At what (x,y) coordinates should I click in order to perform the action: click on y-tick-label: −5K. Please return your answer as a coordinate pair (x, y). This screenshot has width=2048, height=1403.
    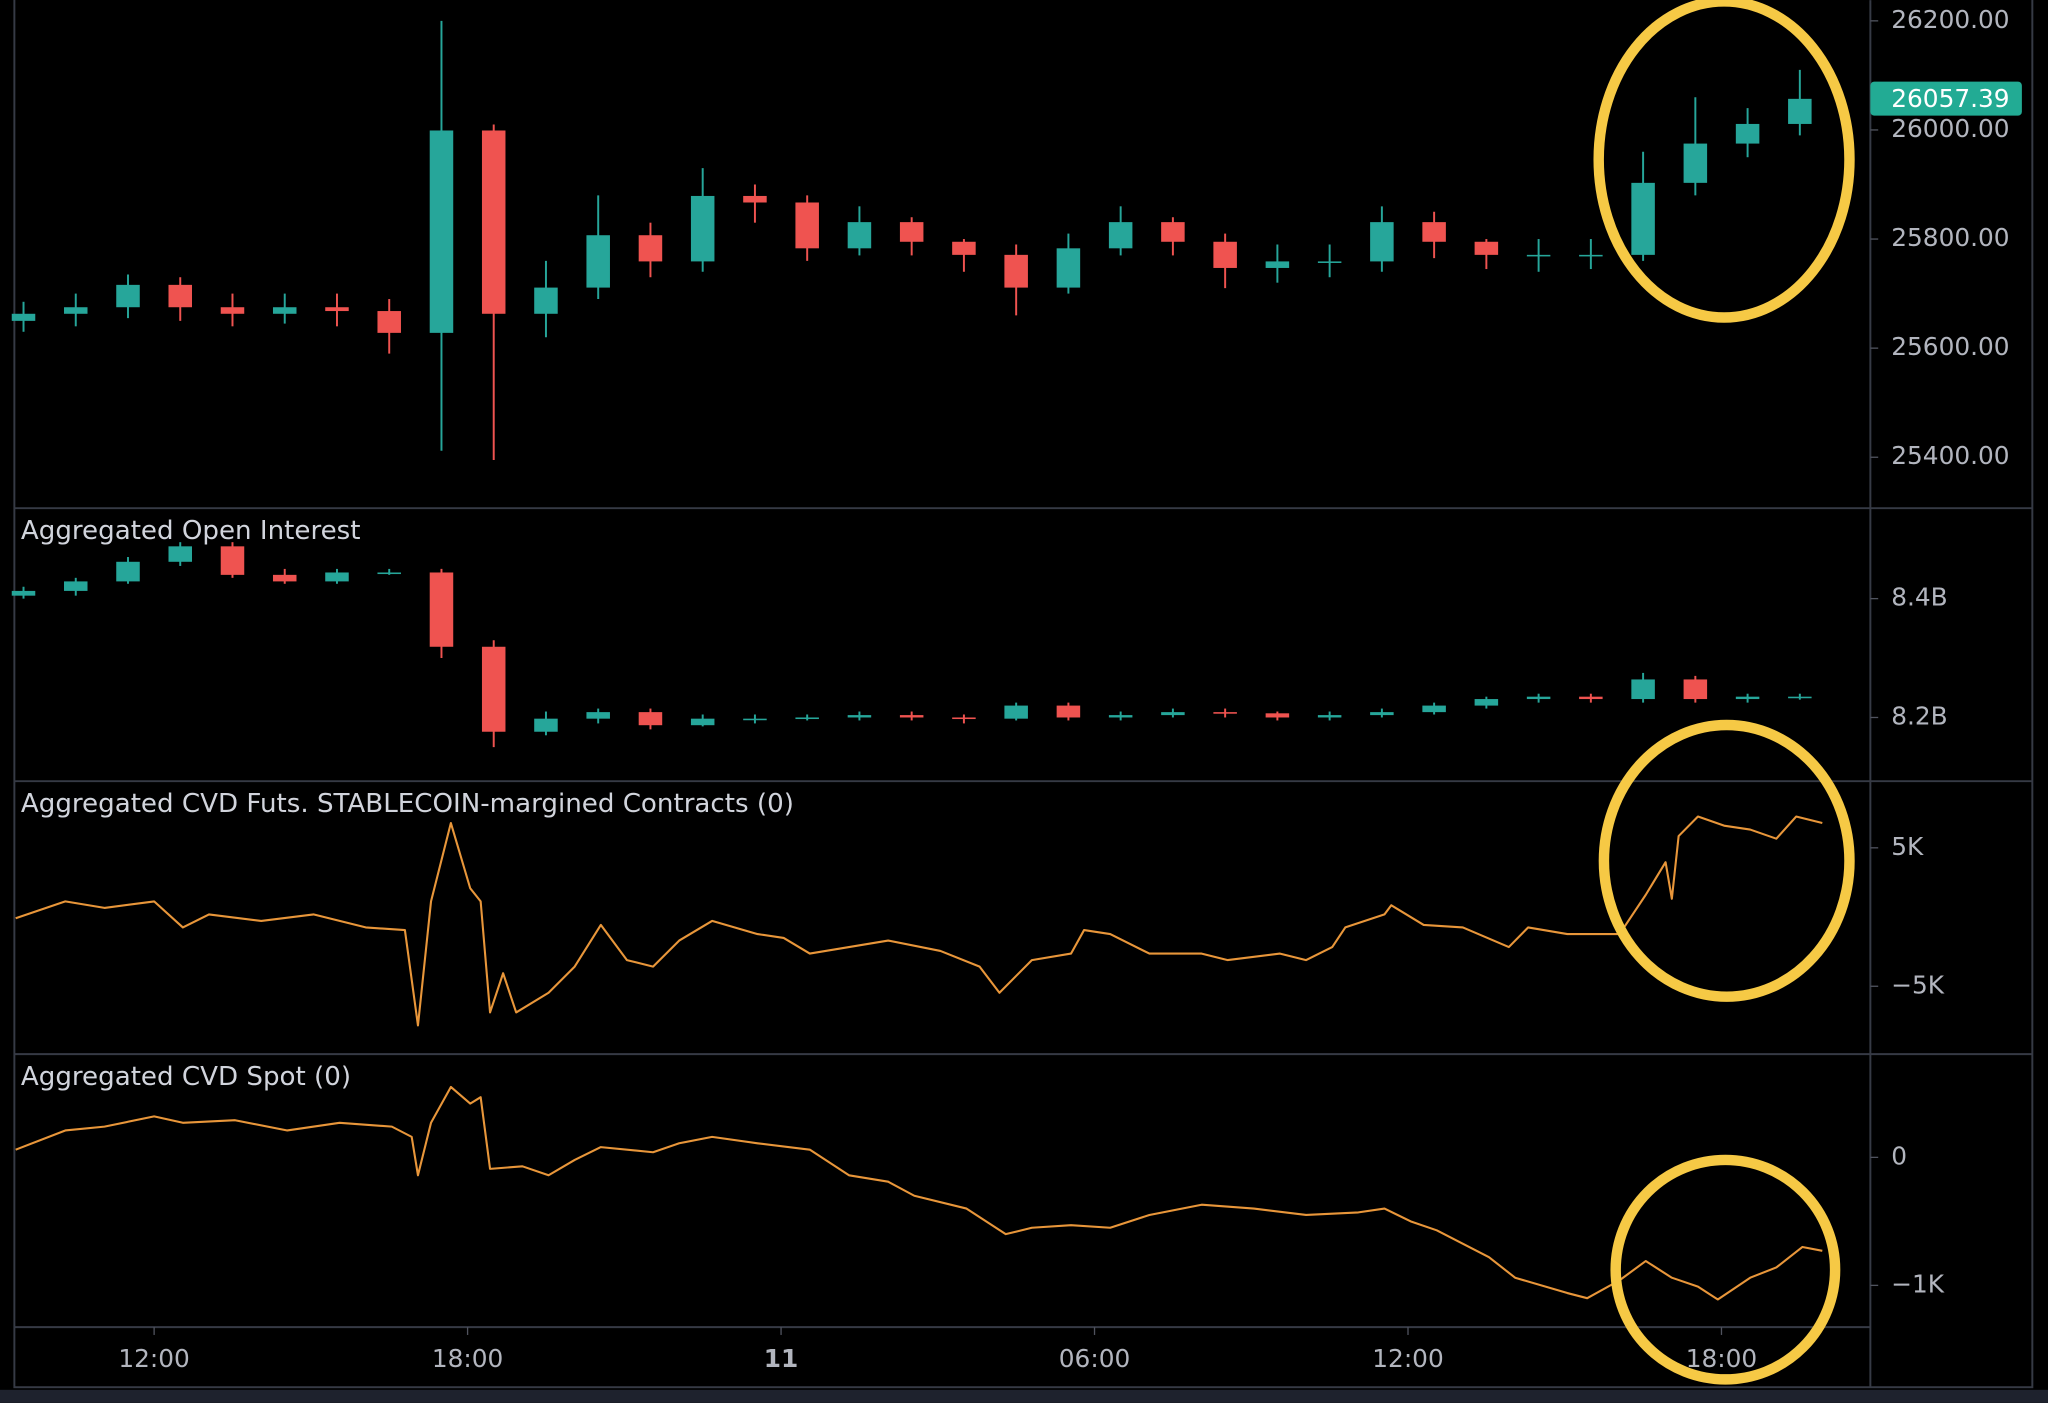
    Looking at the image, I should click on (1918, 984).